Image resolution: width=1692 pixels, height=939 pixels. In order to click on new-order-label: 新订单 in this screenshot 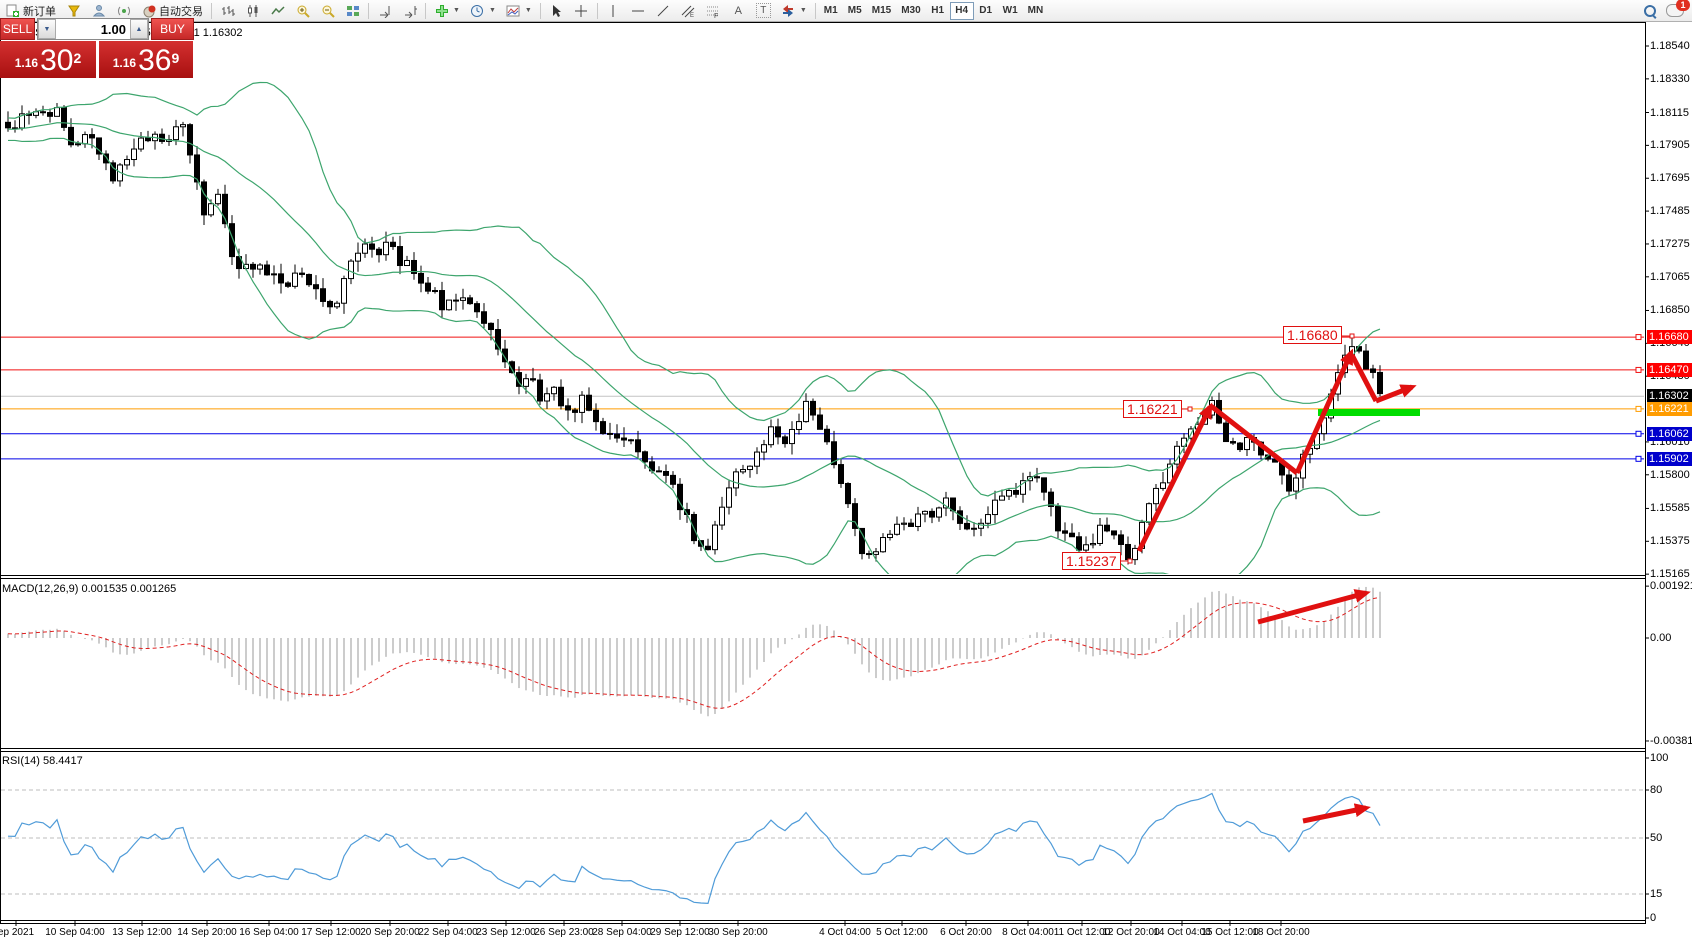, I will do `click(39, 11)`.